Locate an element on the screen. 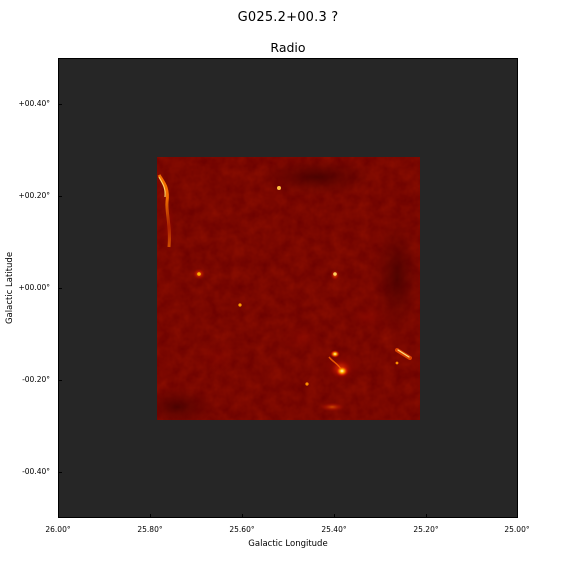 The width and height of the screenshot is (576, 576). y-tick-label: +00.20° is located at coordinates (34, 195).